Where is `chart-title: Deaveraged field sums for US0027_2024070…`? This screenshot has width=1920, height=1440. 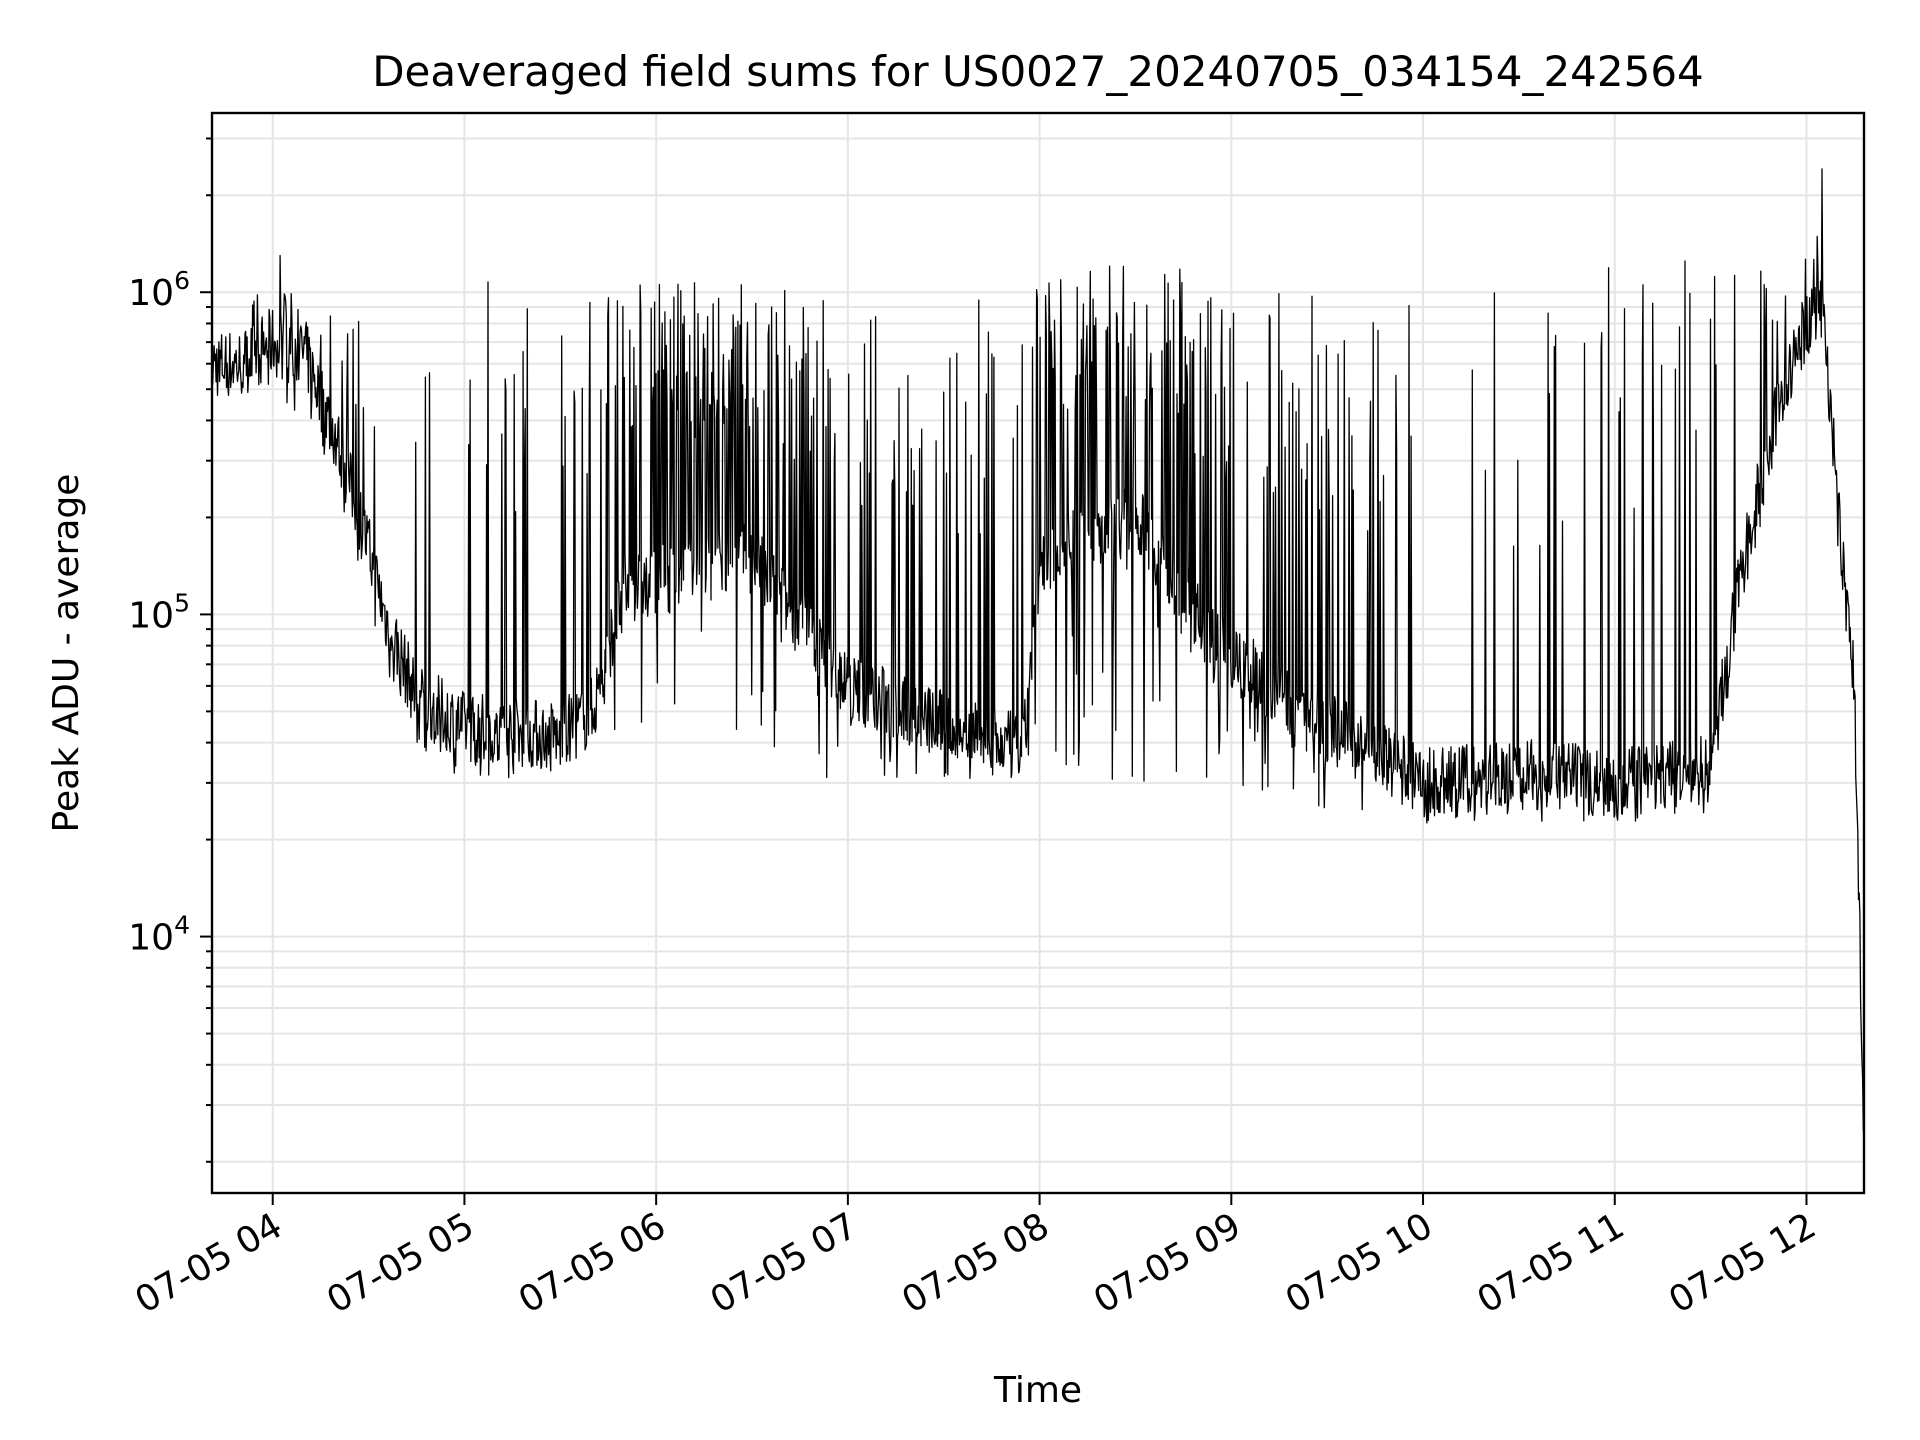
chart-title: Deaveraged field sums for US0027_2024070… is located at coordinates (1038, 71).